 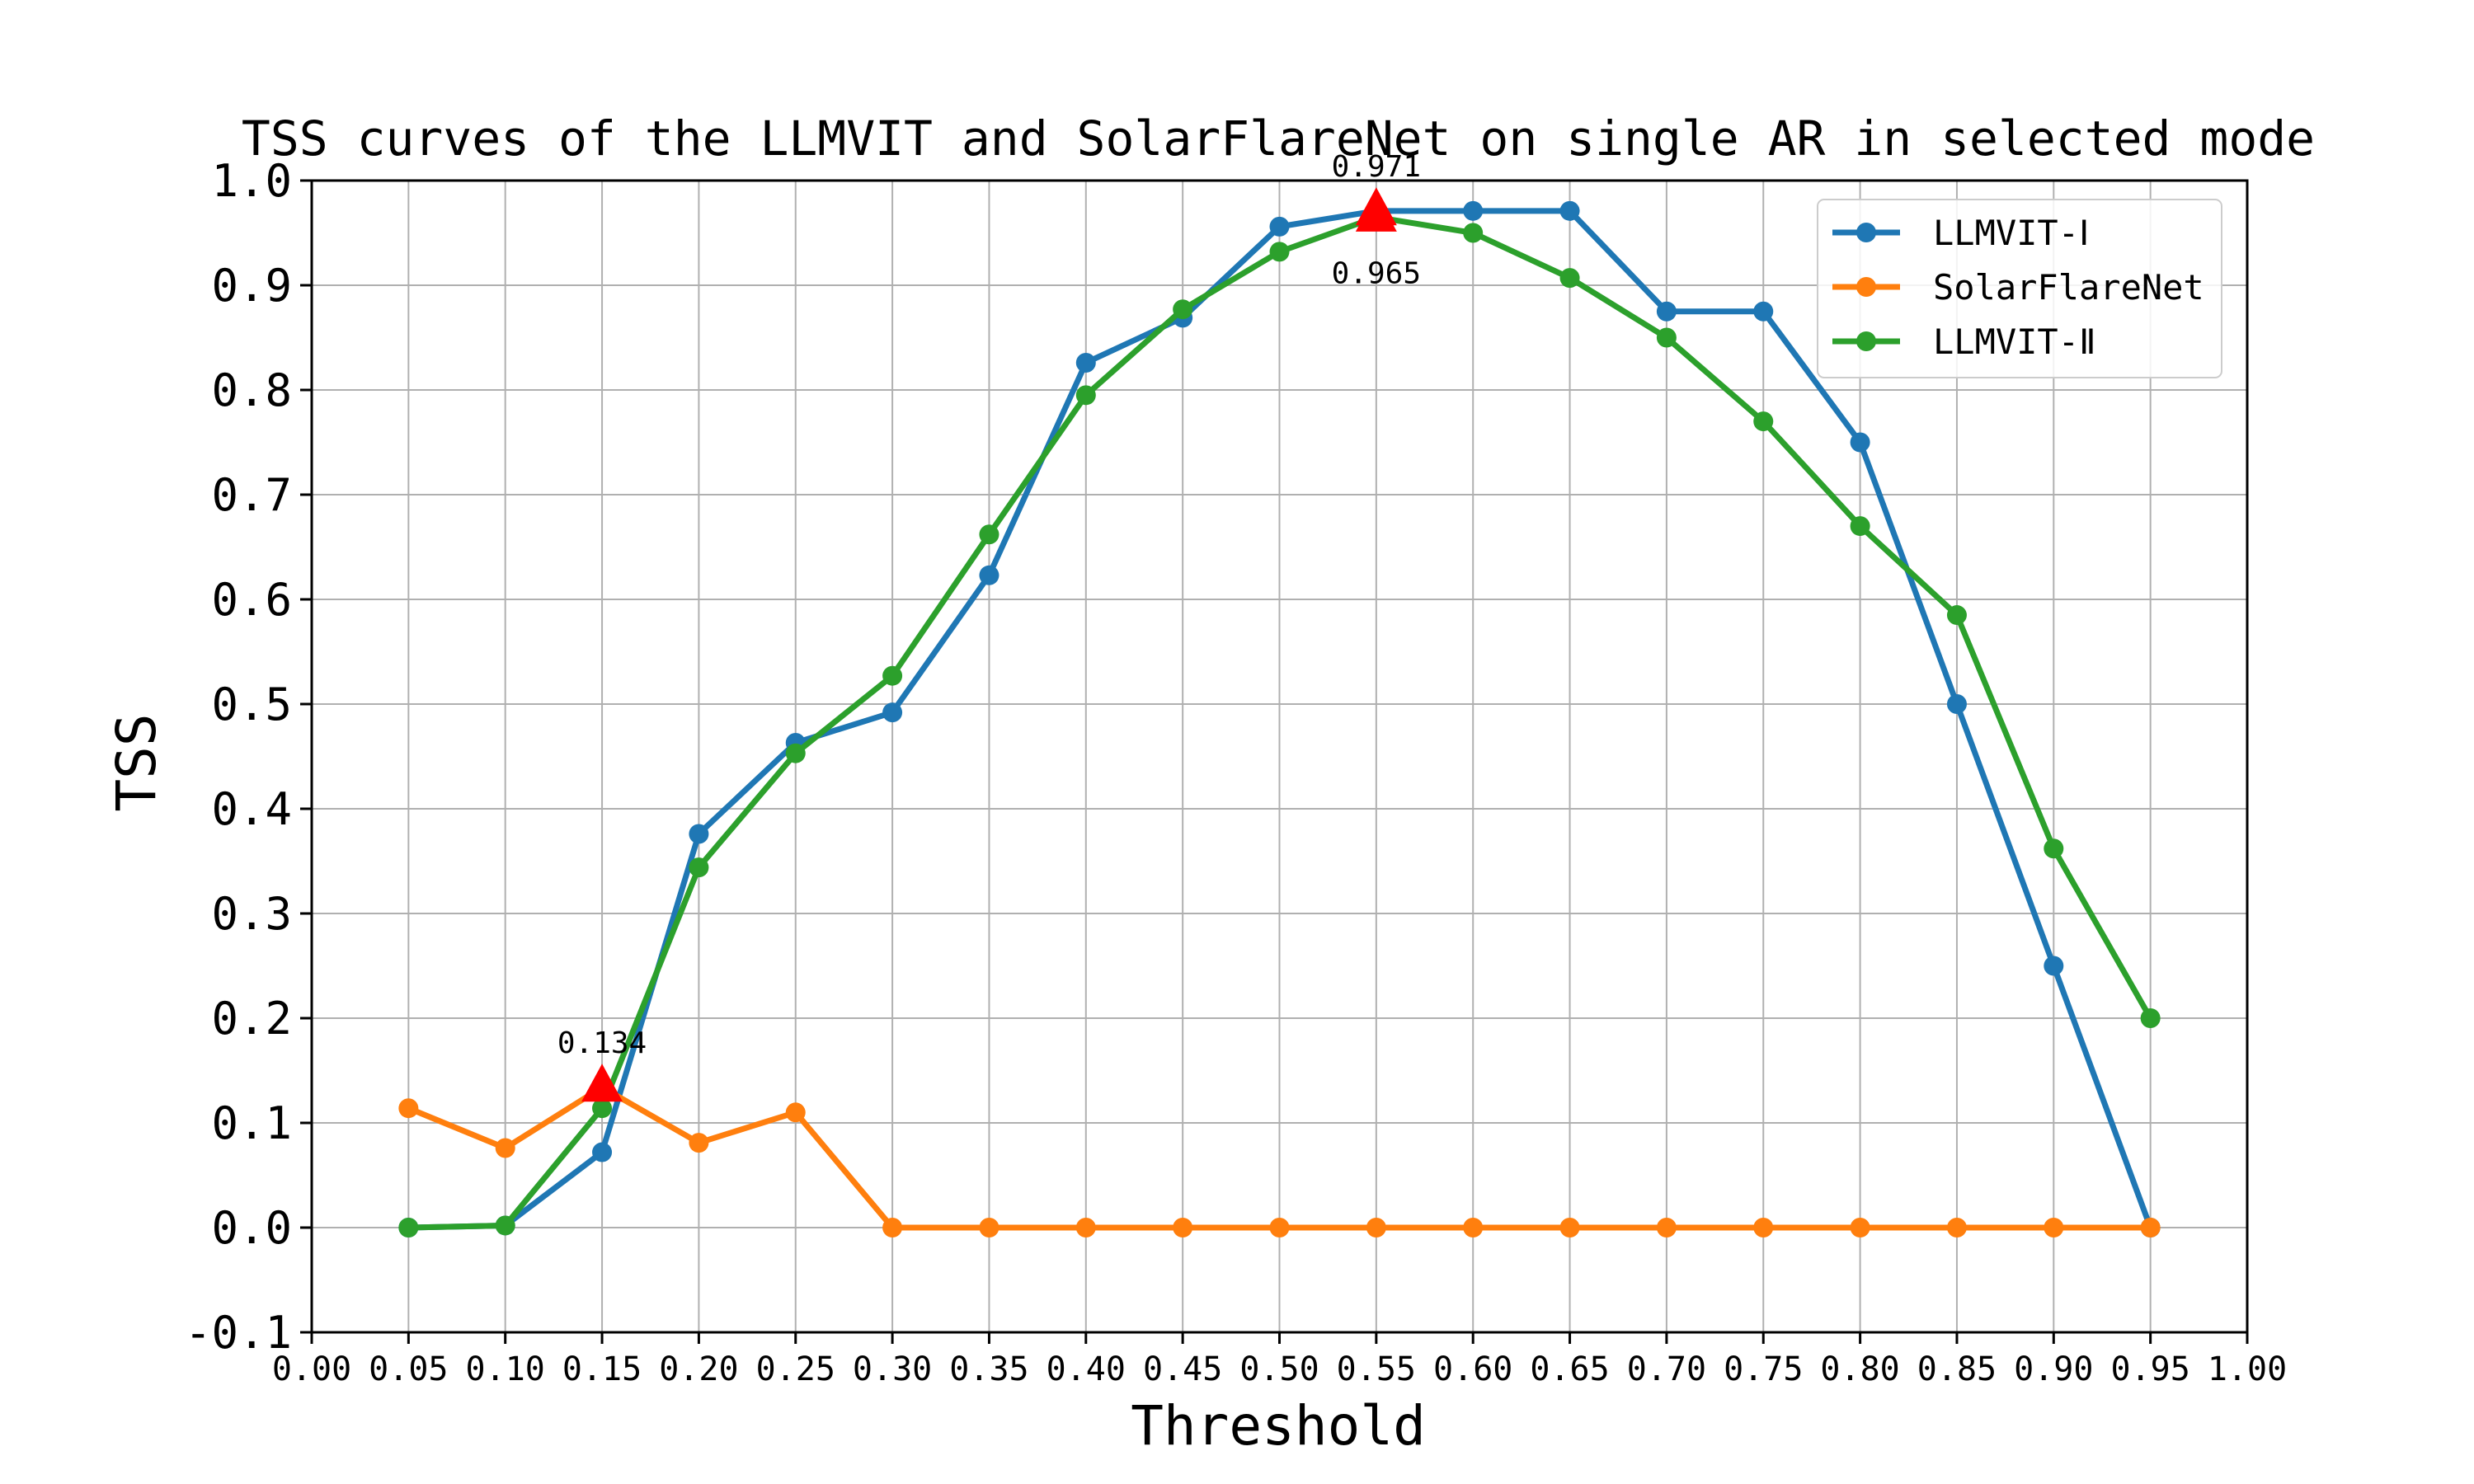 What do you see at coordinates (698, 1369) in the screenshot?
I see `x-tick-label: 0.20` at bounding box center [698, 1369].